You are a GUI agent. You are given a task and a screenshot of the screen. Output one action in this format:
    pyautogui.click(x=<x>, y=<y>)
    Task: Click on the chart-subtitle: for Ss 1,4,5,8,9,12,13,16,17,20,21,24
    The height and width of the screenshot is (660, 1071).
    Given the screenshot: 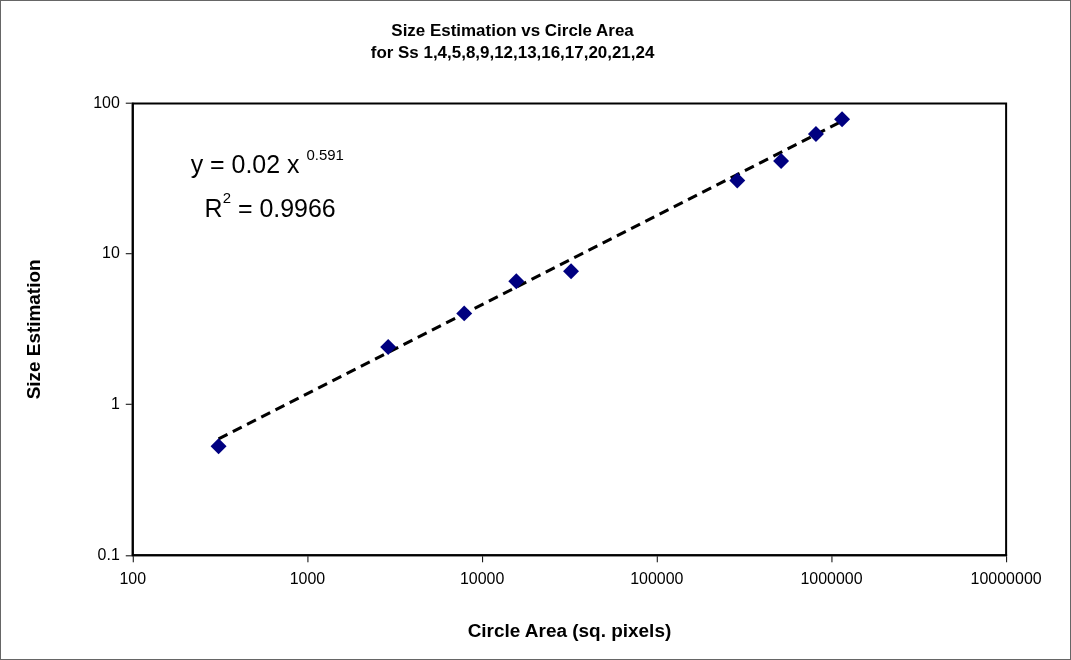 What is the action you would take?
    pyautogui.click(x=512, y=53)
    